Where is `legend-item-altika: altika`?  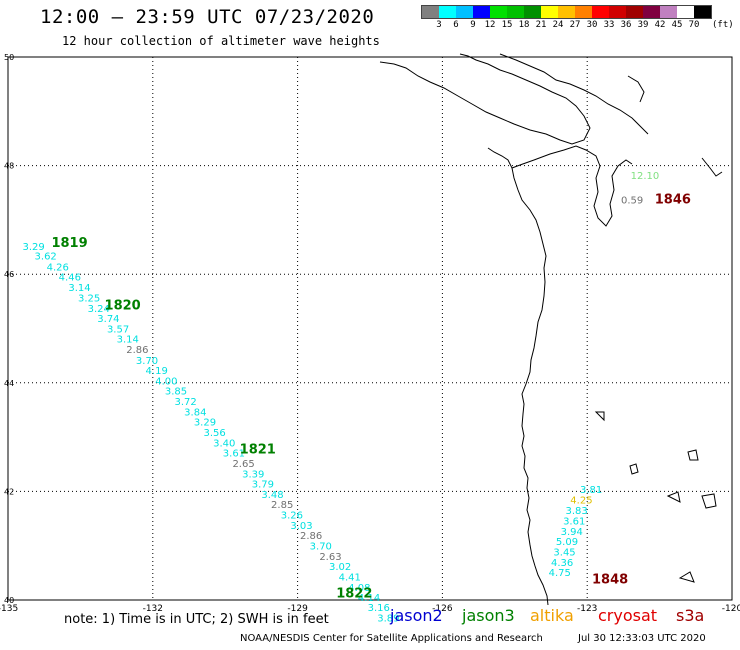
legend-item-altika: altika is located at coordinates (552, 615).